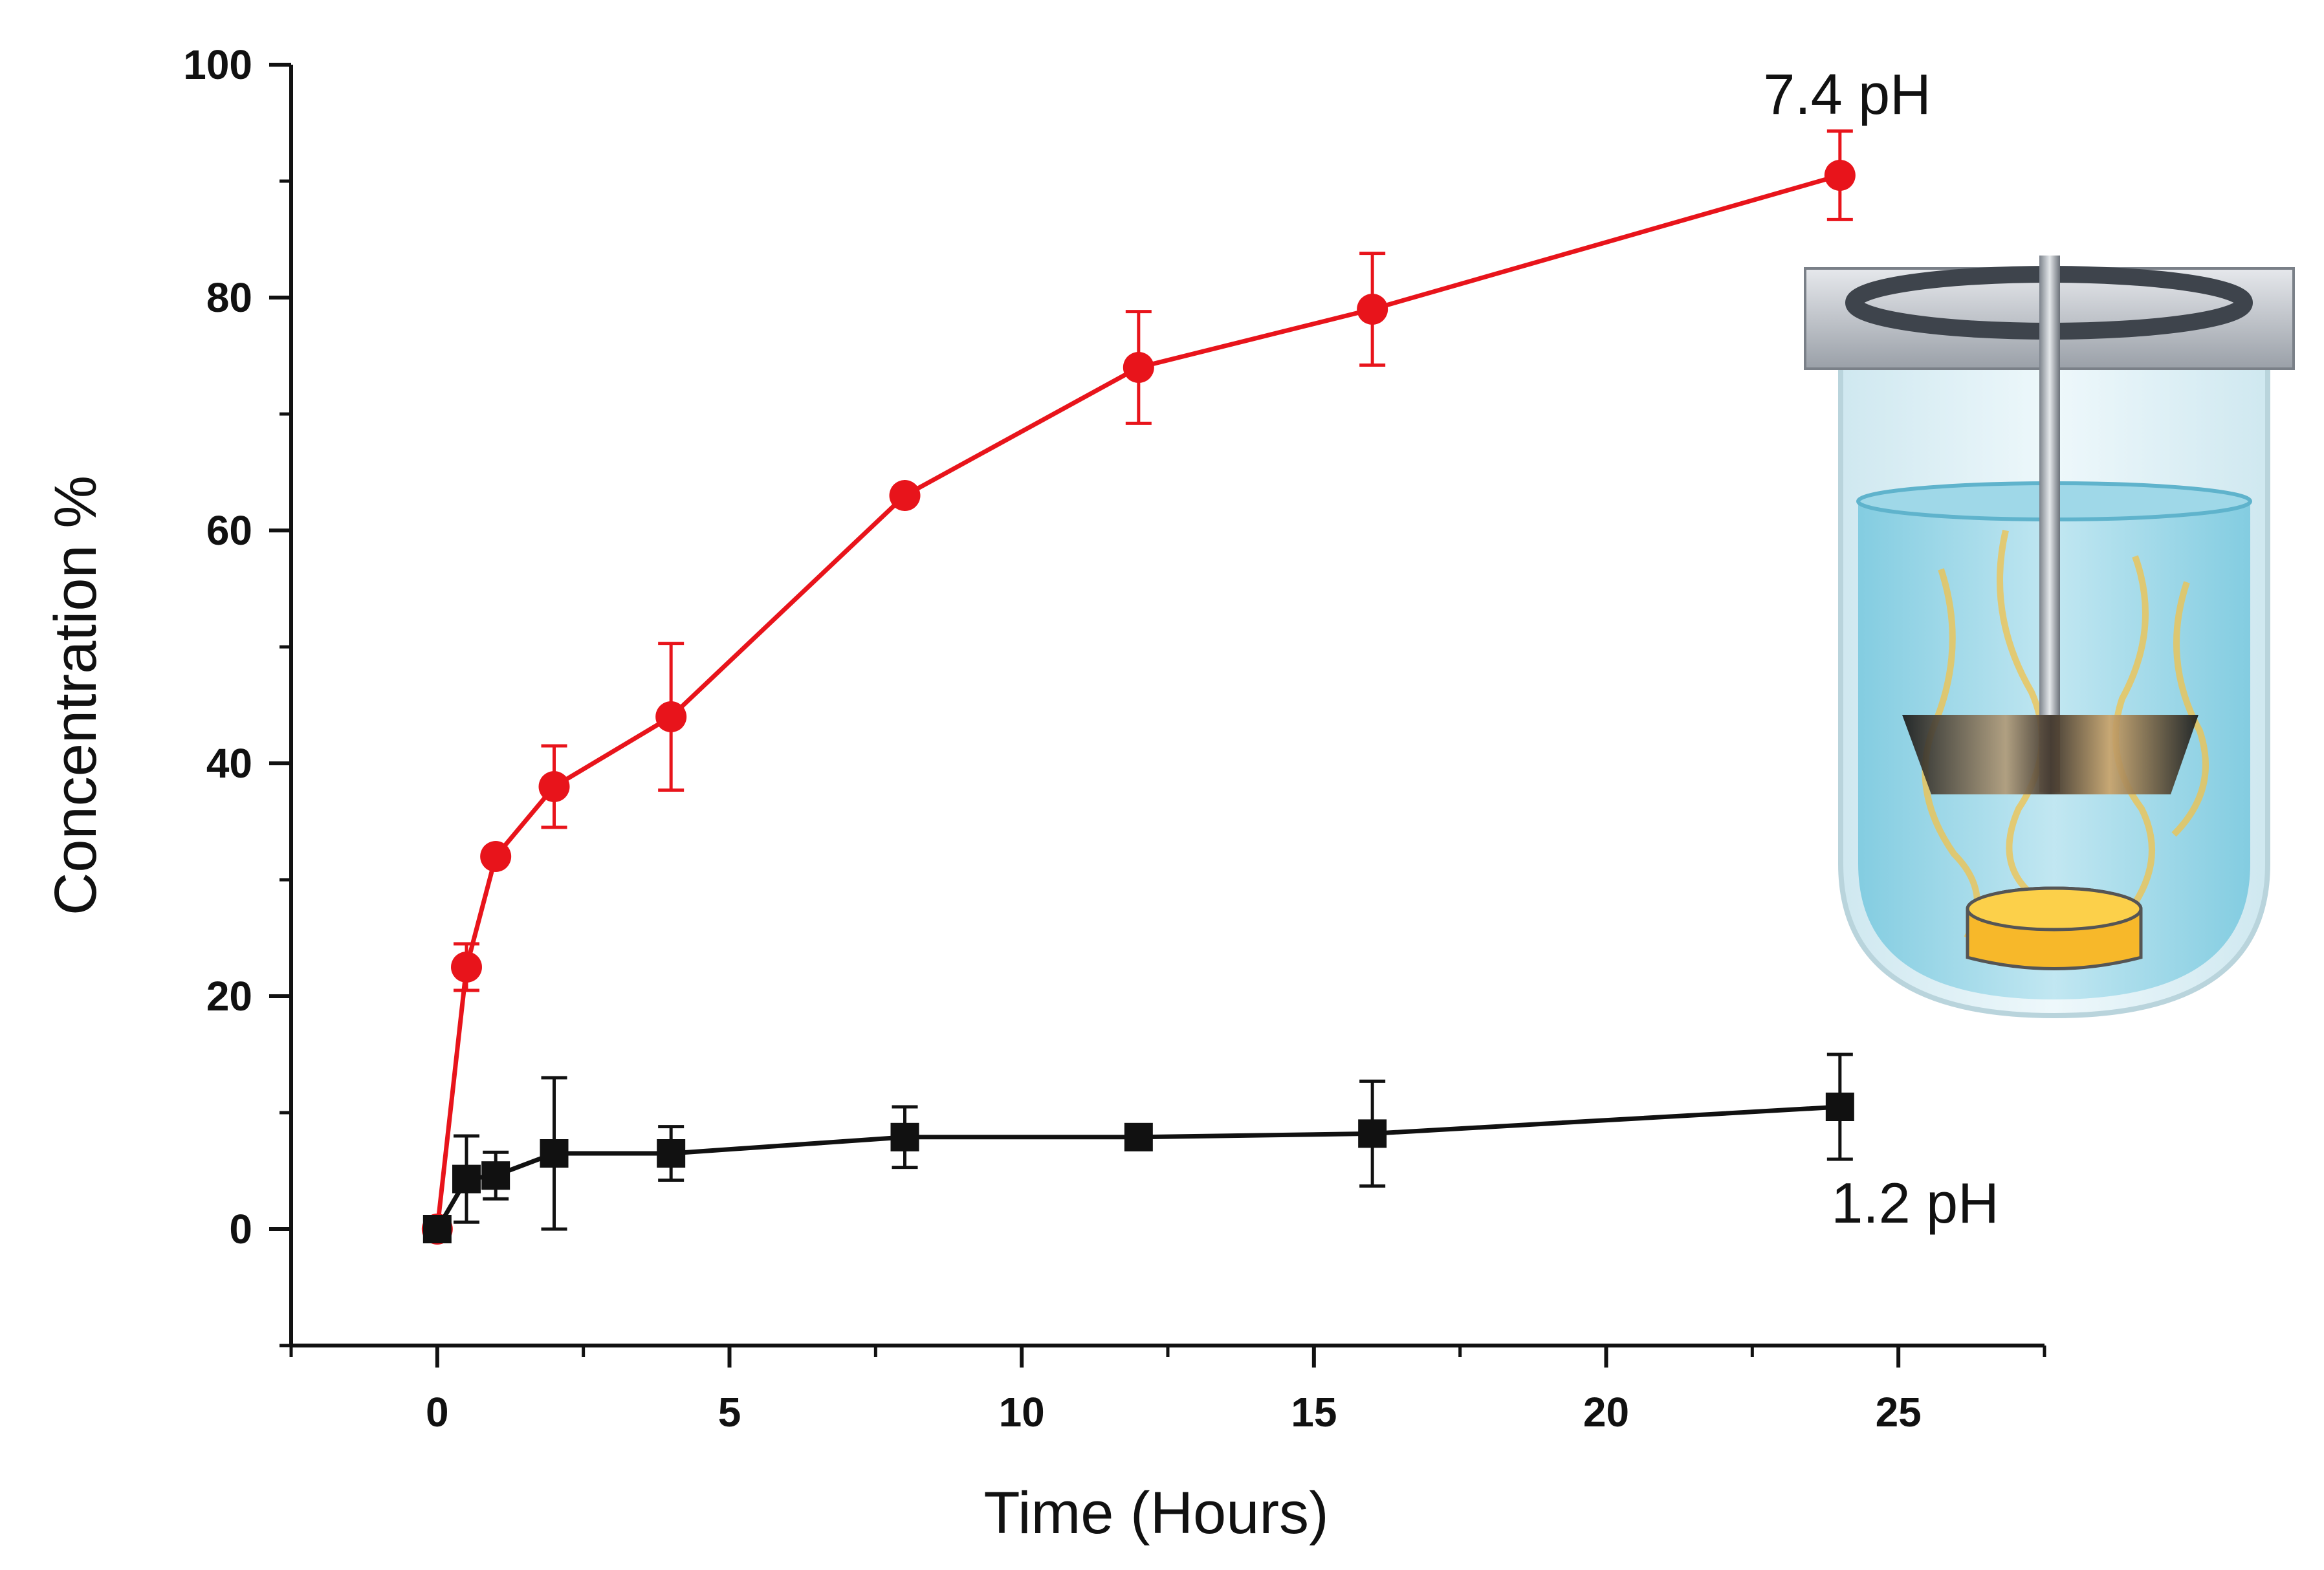 The width and height of the screenshot is (2324, 1570). I want to click on y-axis-title: Concentration %, so click(76, 695).